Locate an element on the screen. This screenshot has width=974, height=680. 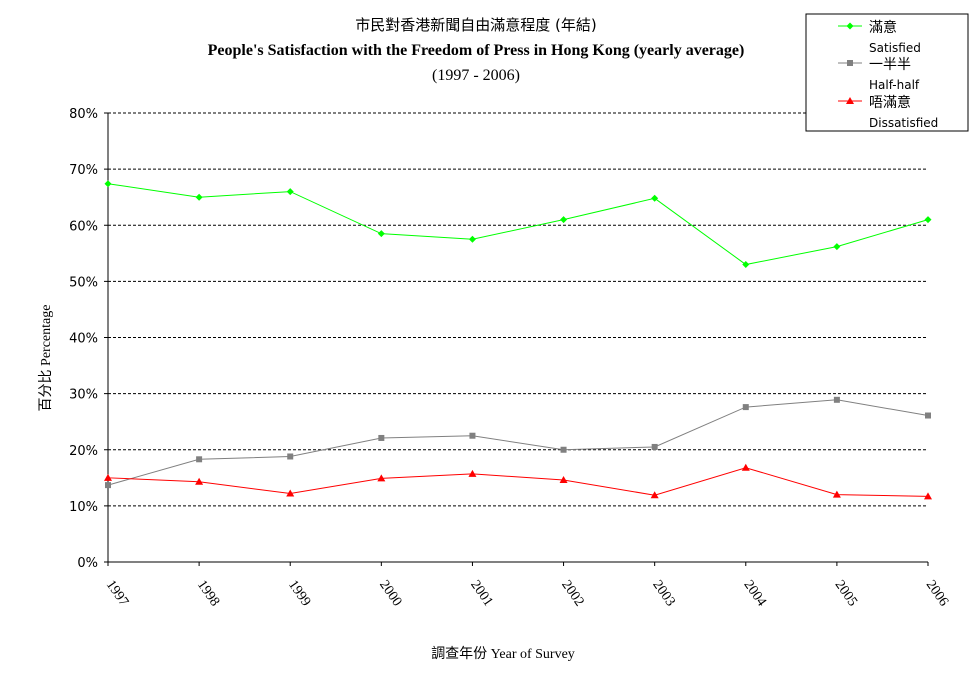
x-tick-label: 2000 is located at coordinates (390, 594).